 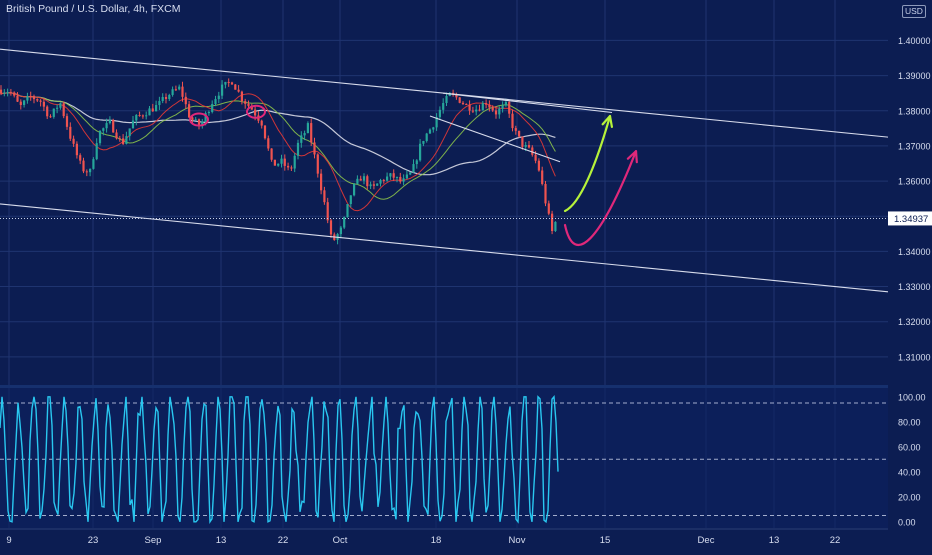 I want to click on time-tick-label: Dec, so click(x=706, y=540).